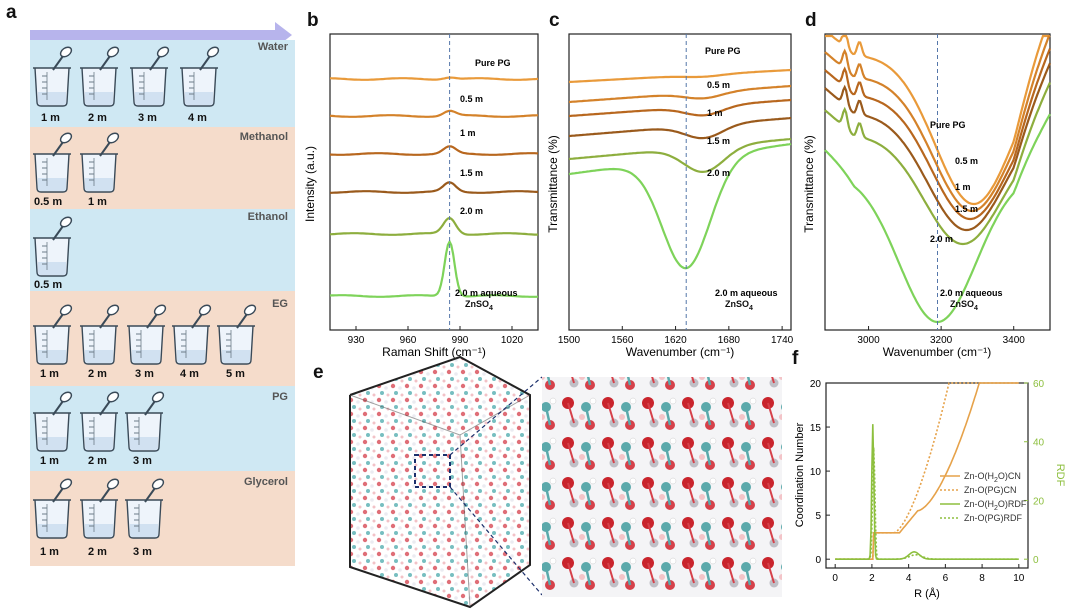 This screenshot has width=1080, height=610. I want to click on chart-f-ylabel: Coordination Number, so click(800, 474).